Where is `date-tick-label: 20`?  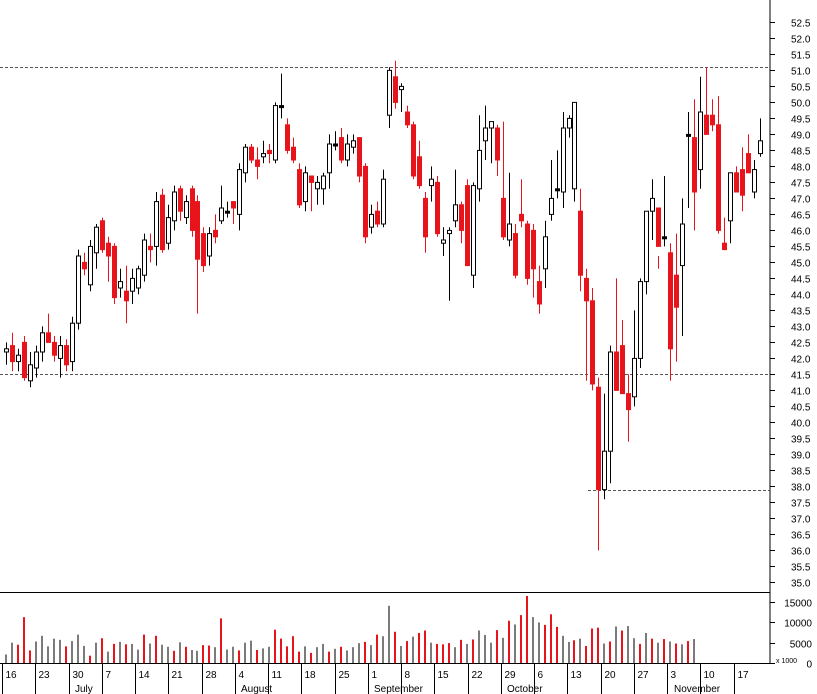 date-tick-label: 20 is located at coordinates (611, 675).